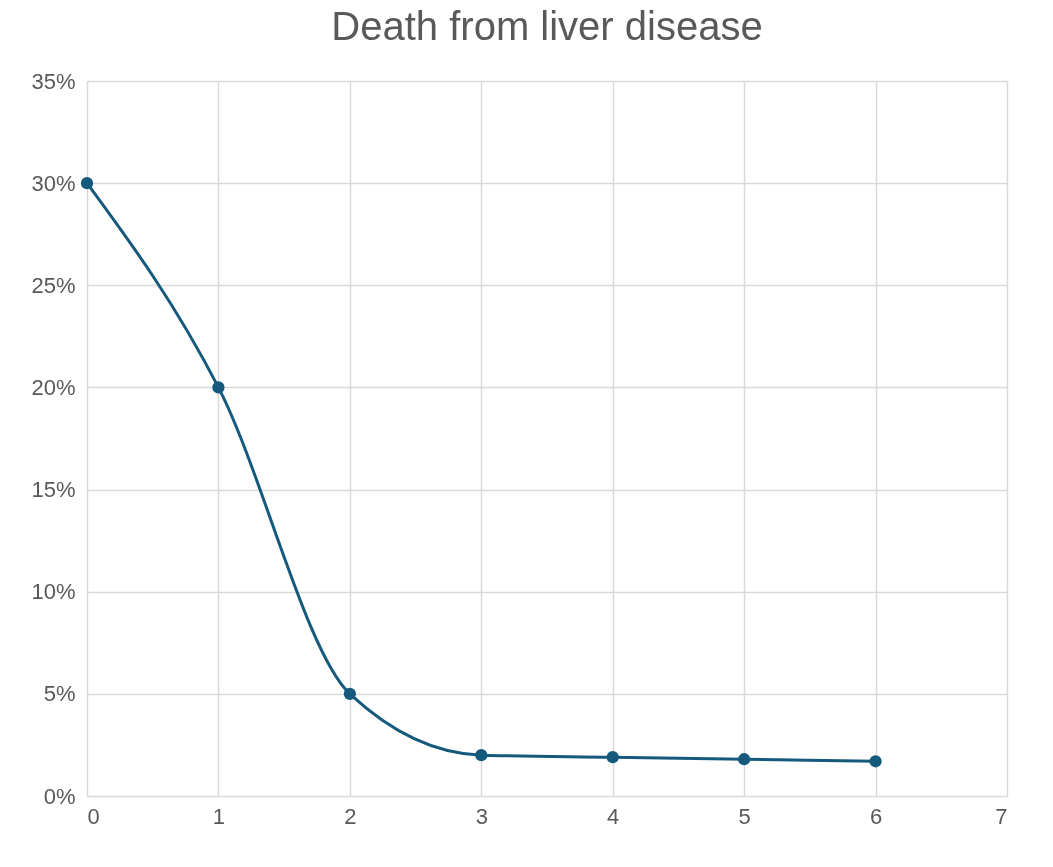 Image resolution: width=1053 pixels, height=867 pixels. Describe the element at coordinates (59, 796) in the screenshot. I see `y-tick-label: 0%` at that location.